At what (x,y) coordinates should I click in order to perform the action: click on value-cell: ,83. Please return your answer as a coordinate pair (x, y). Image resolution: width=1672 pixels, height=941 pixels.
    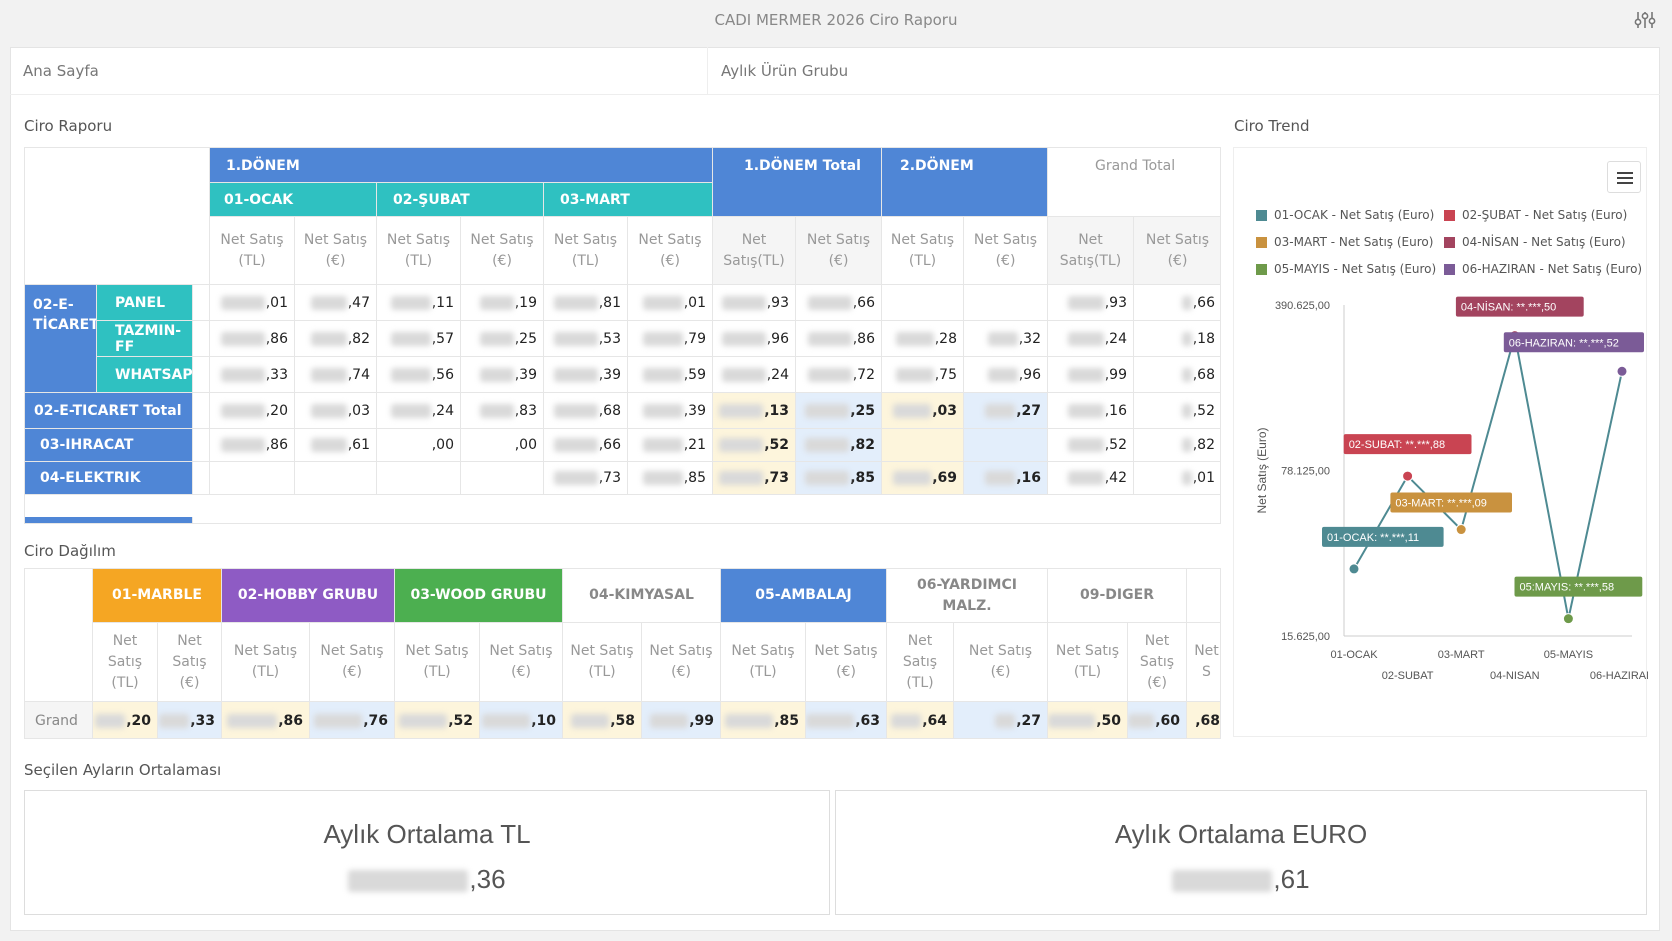
    Looking at the image, I should click on (502, 411).